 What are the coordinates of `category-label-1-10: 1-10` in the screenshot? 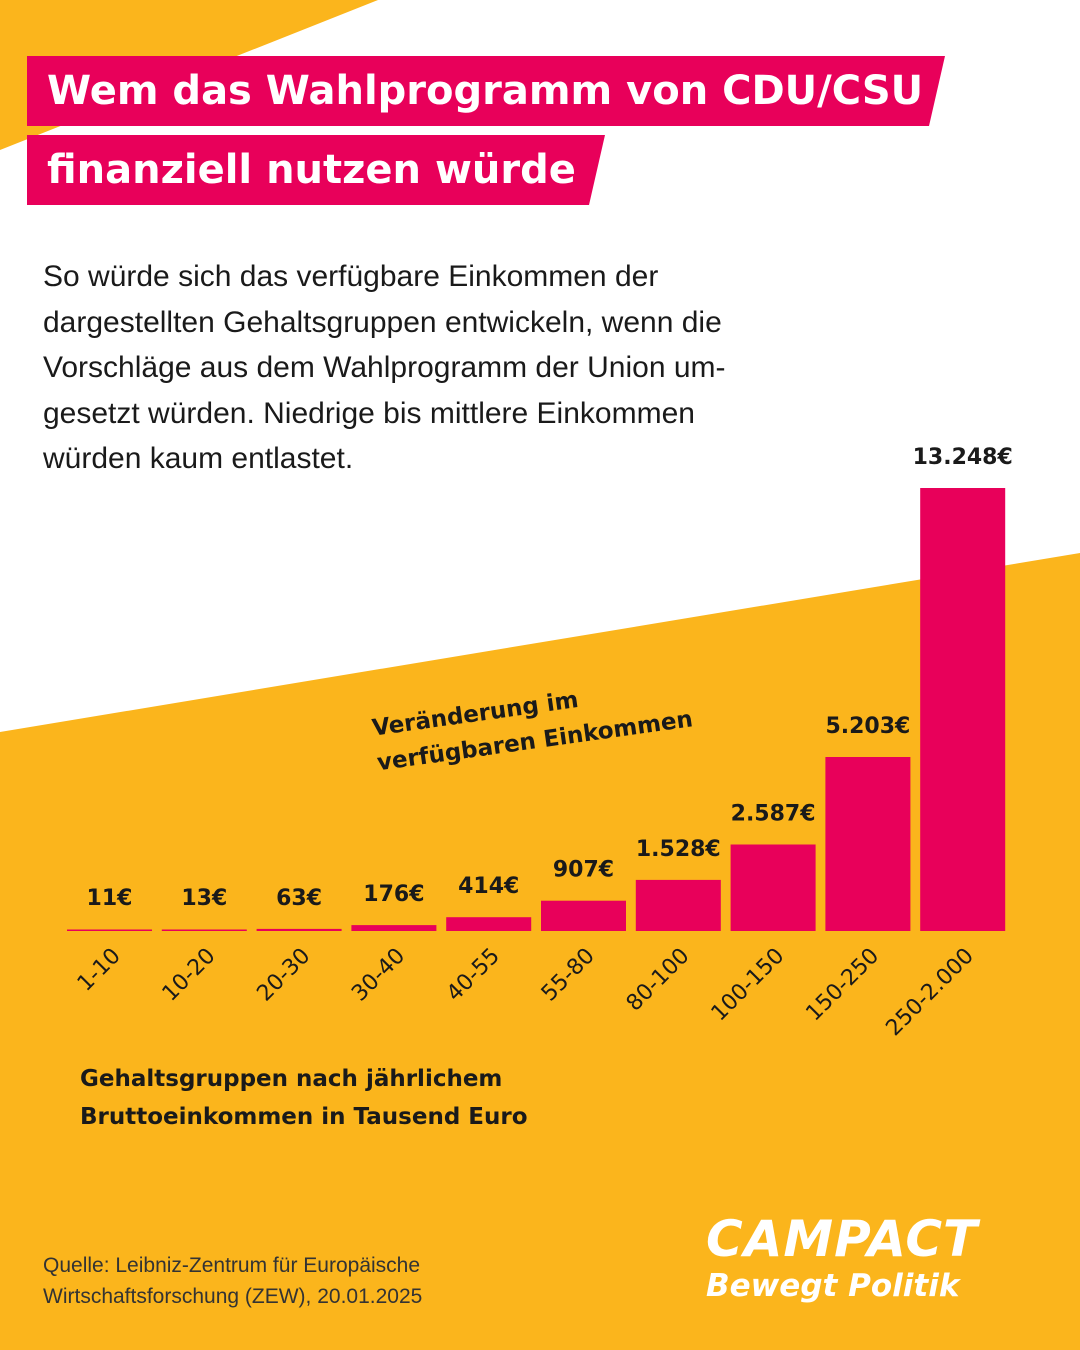 It's located at (99, 970).